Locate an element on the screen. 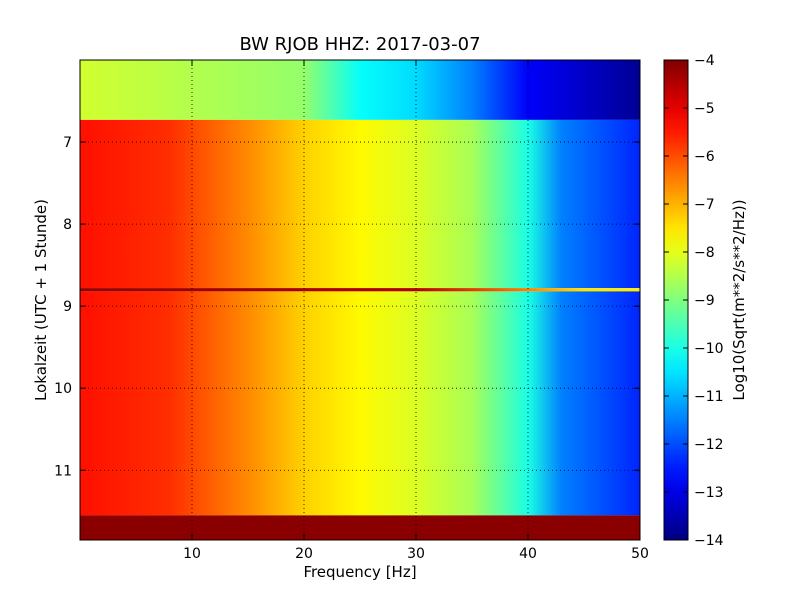 The height and width of the screenshot is (600, 800). chart-title: BW RJOB HHZ: 2017-03-07 is located at coordinates (359, 44).